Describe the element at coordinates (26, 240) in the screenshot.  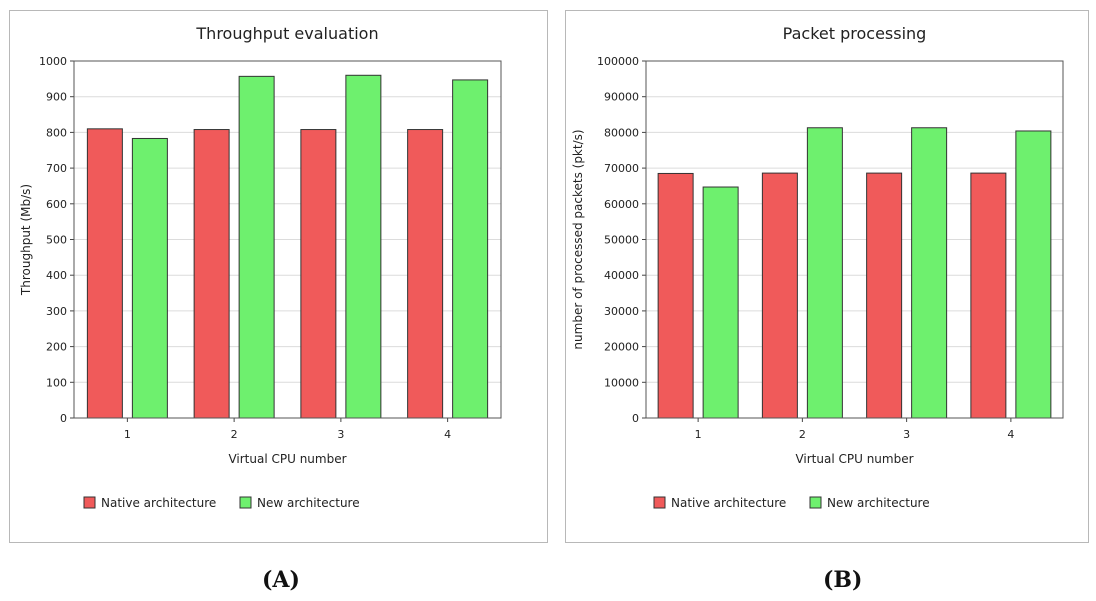
I see `y-axis-label: Throughput (Mb/s)` at that location.